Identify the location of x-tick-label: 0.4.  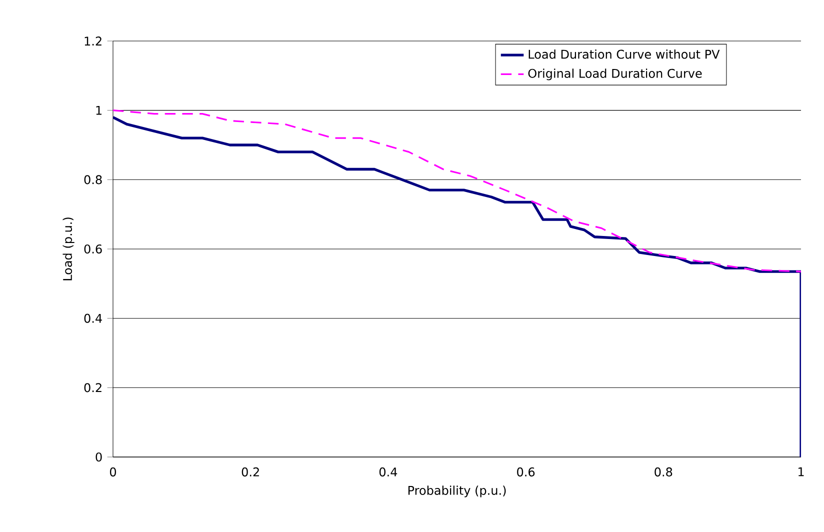
(388, 471).